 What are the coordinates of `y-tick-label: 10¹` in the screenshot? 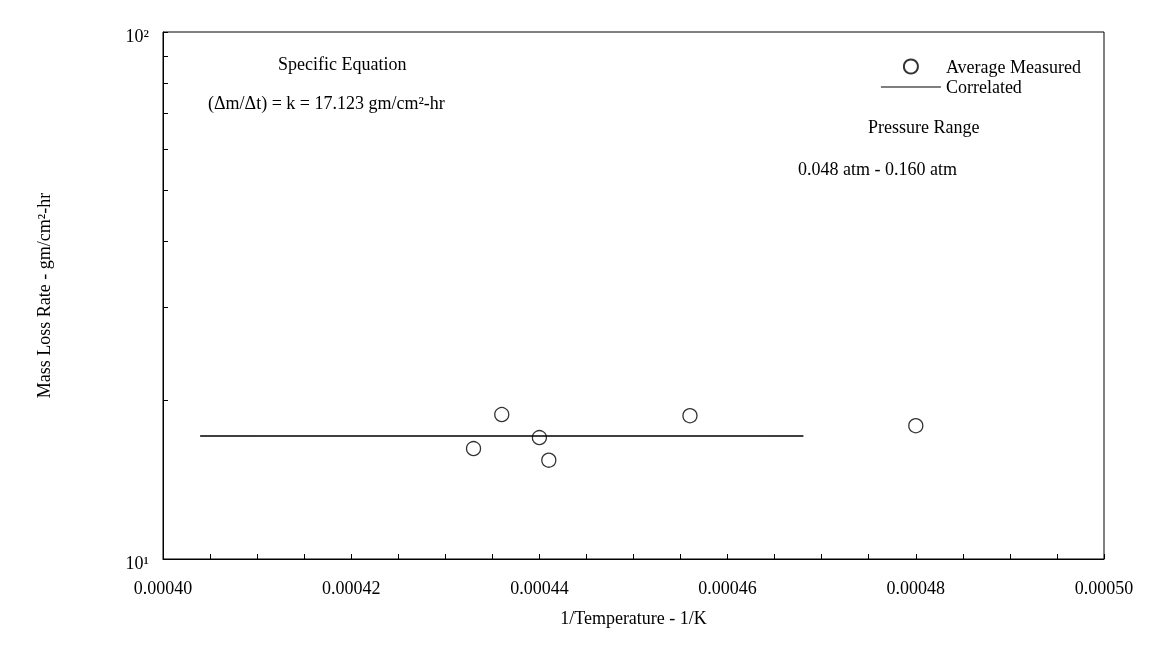 It's located at (137, 563).